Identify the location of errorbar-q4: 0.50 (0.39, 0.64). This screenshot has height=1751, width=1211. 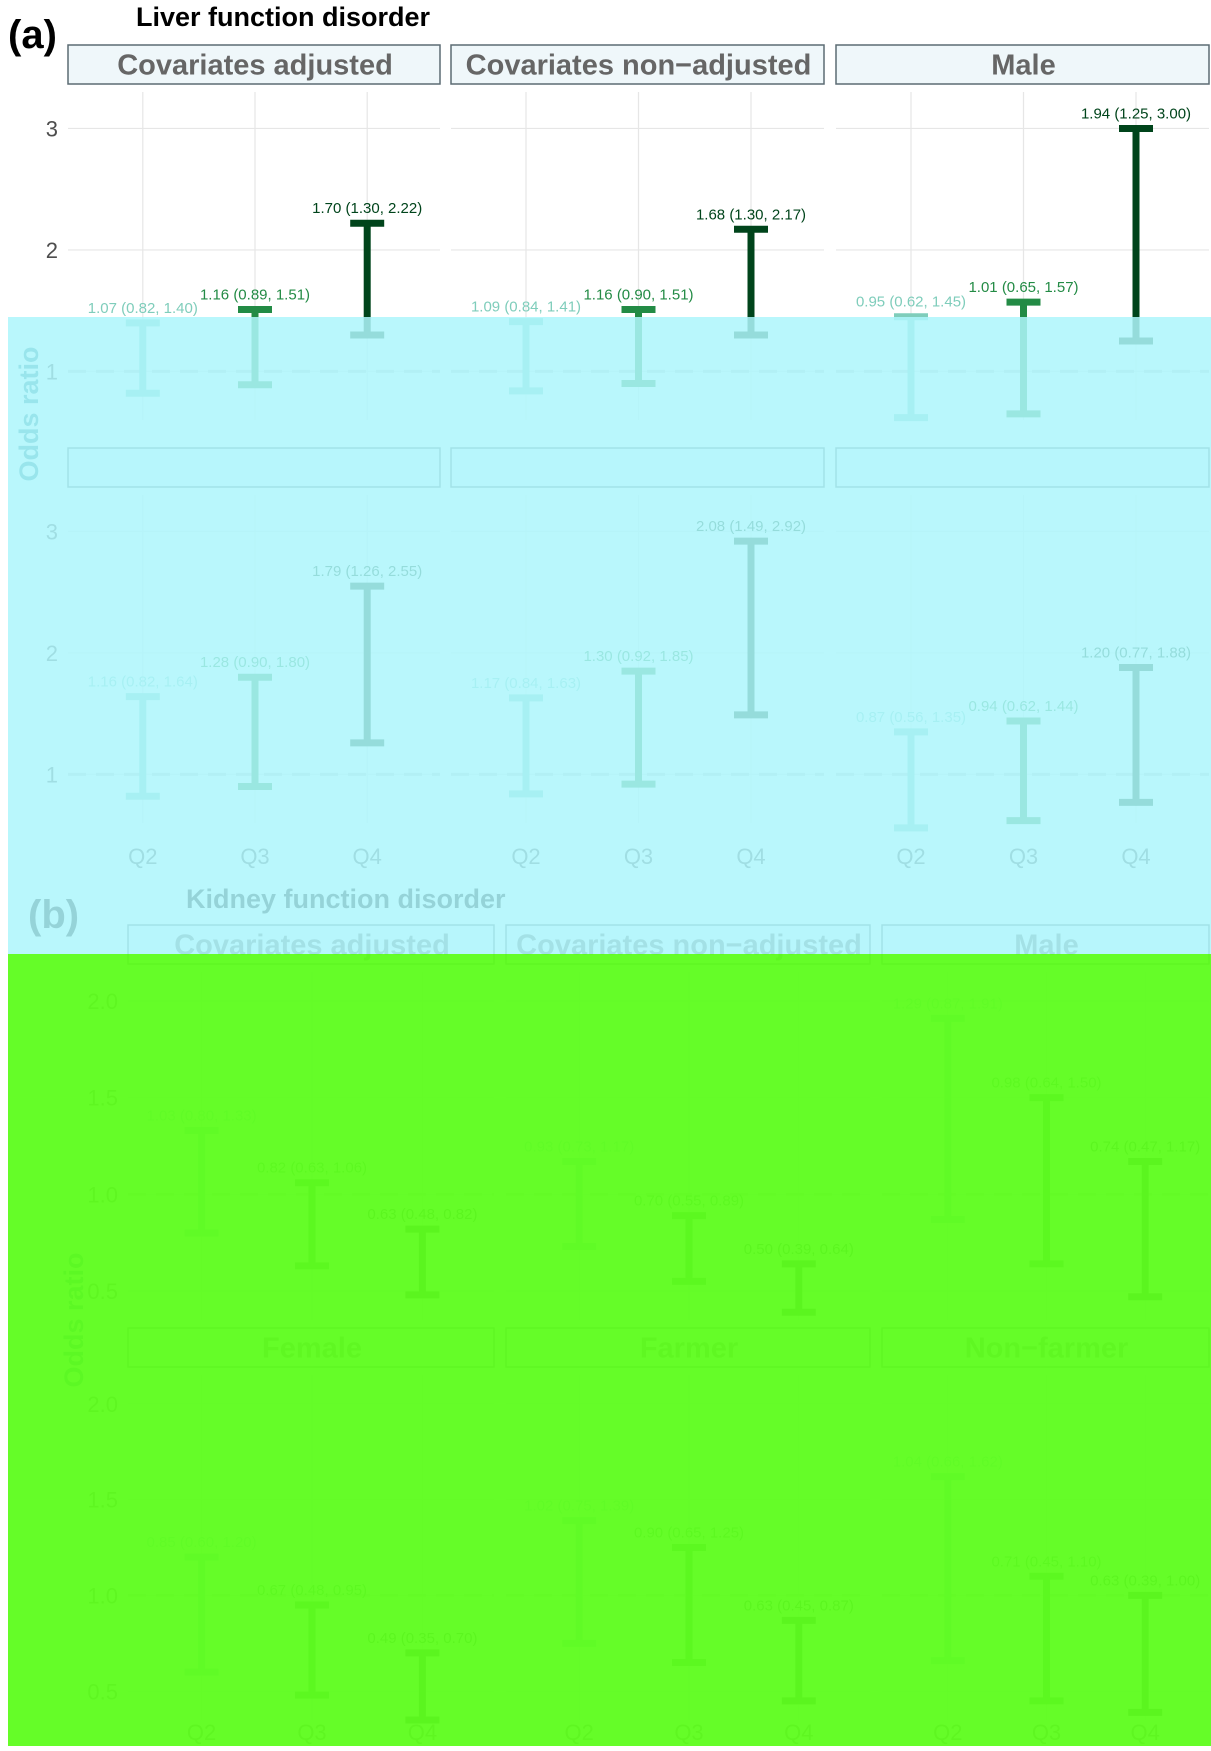
(799, 1278).